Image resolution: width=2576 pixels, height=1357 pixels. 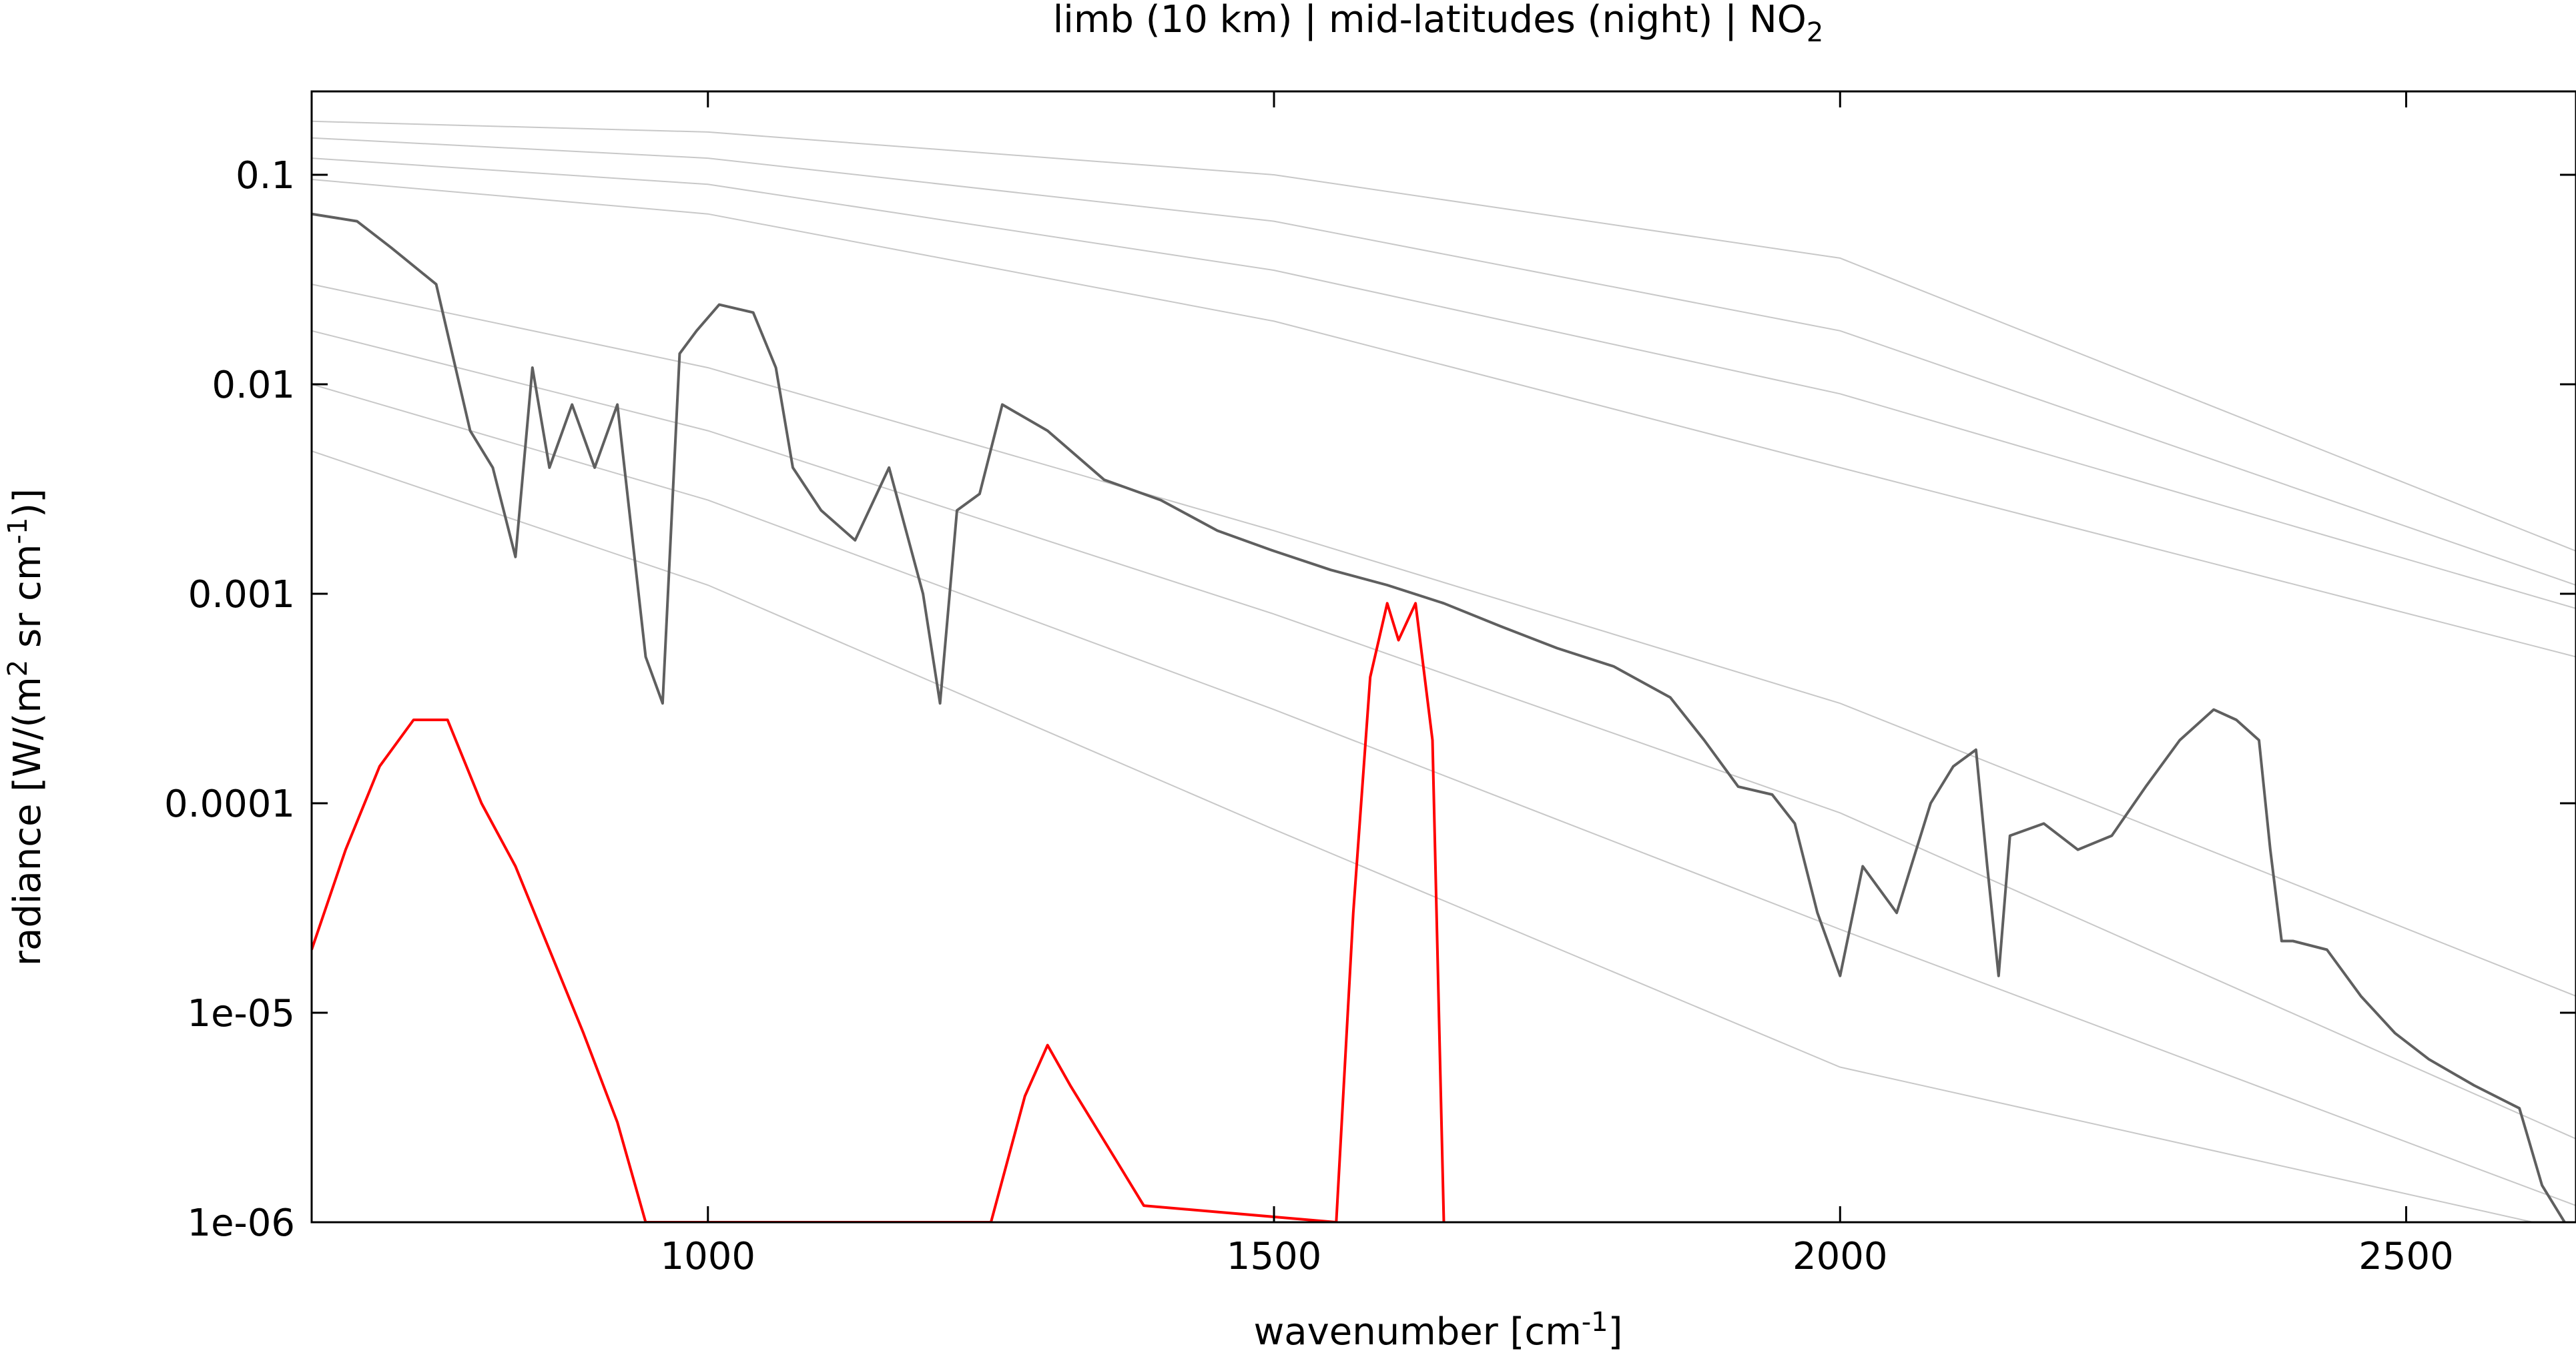 I want to click on y-tick-label: 0.0001, so click(x=229, y=804).